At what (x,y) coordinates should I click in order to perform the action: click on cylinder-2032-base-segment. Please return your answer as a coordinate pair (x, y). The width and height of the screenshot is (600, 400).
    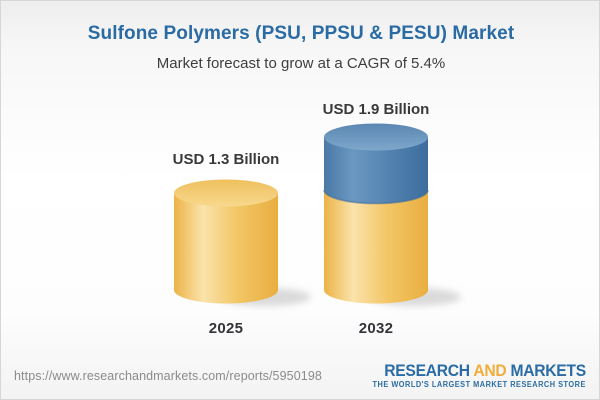
    Looking at the image, I should click on (376, 247).